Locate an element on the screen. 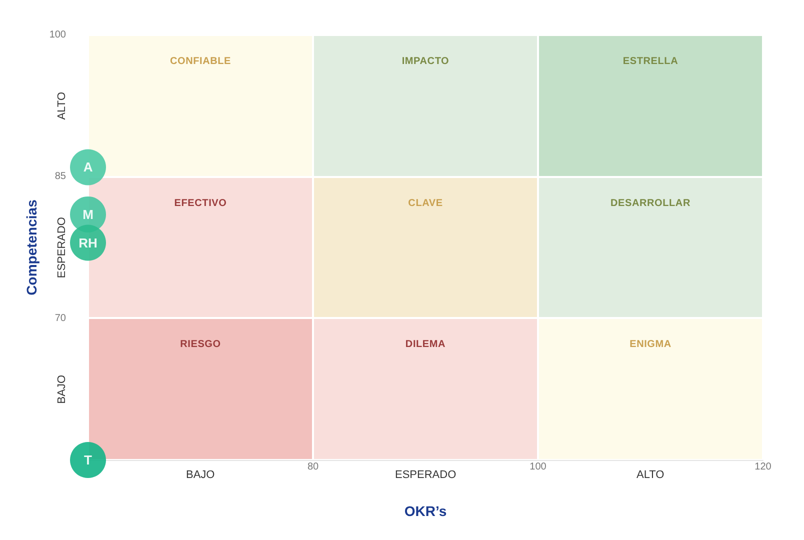 This screenshot has height=540, width=804. x-tick-label: 120 is located at coordinates (763, 467).